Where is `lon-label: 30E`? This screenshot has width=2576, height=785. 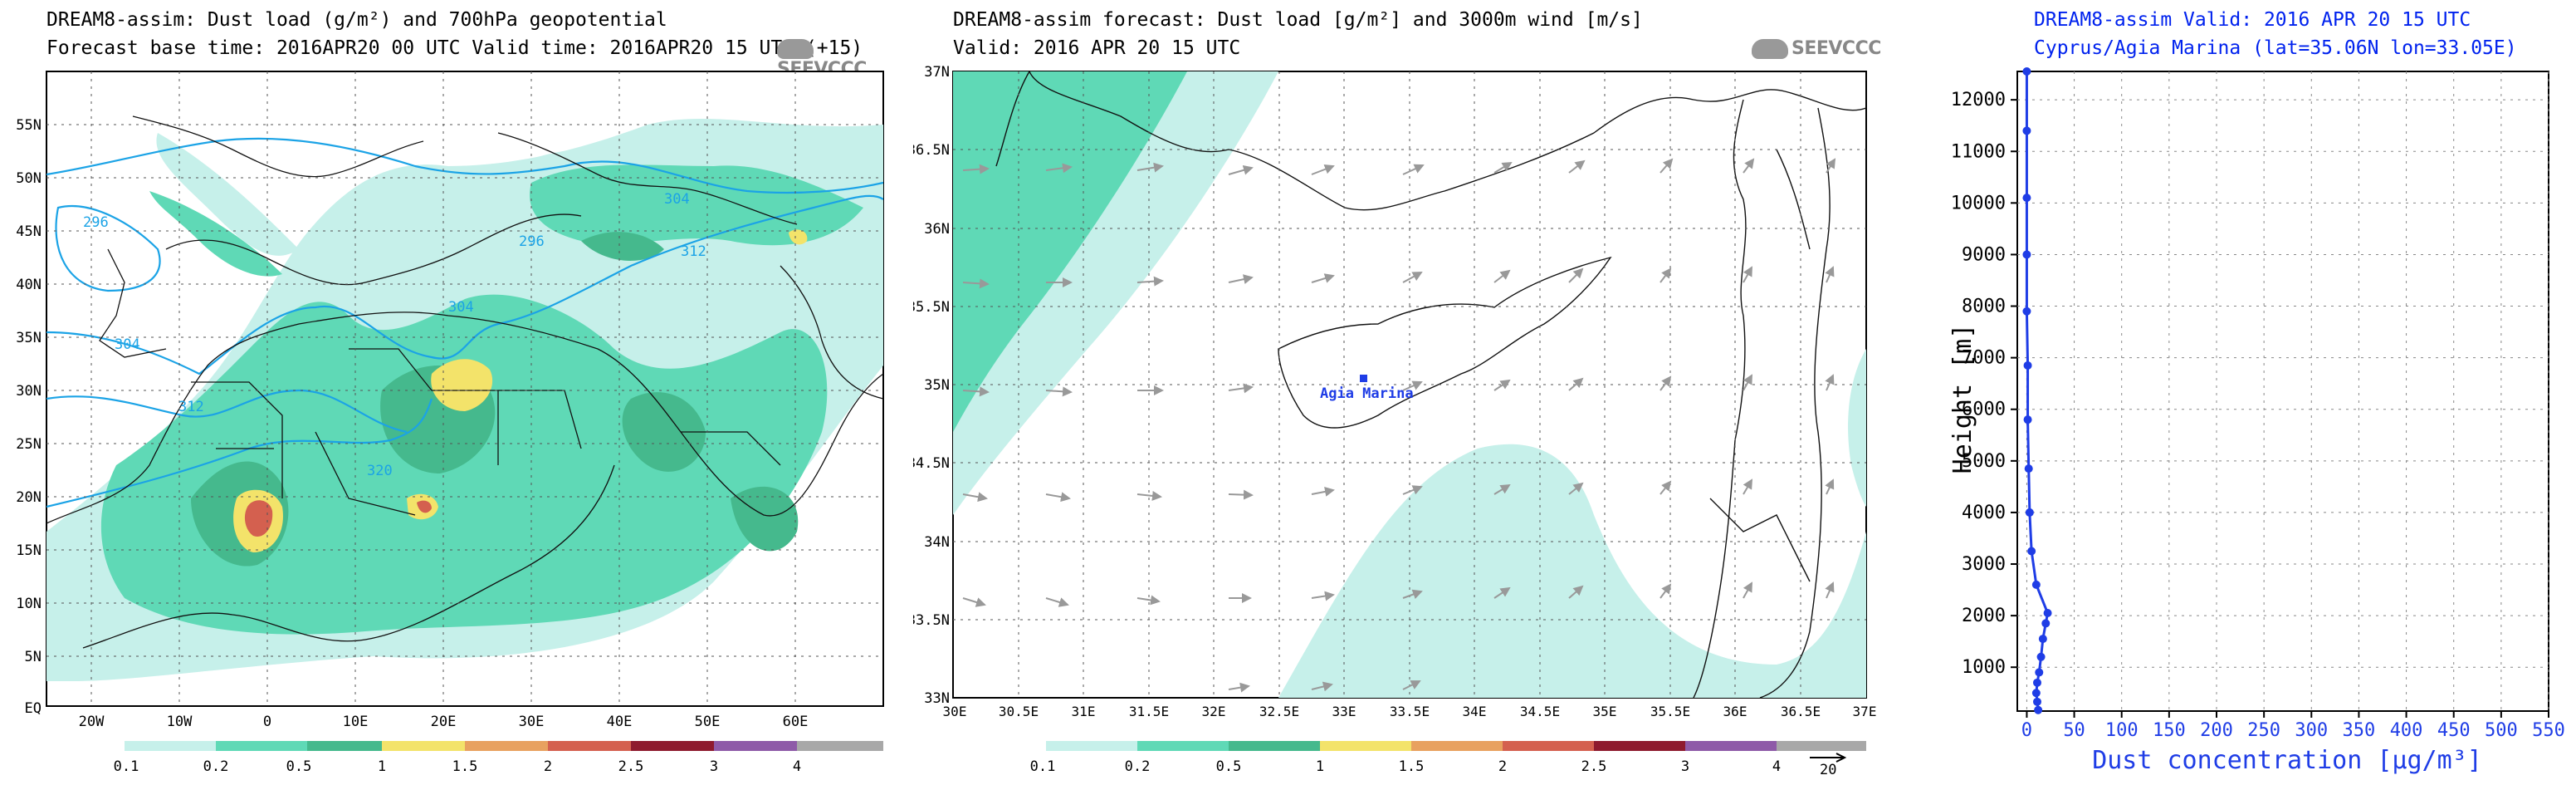
lon-label: 30E is located at coordinates (532, 722).